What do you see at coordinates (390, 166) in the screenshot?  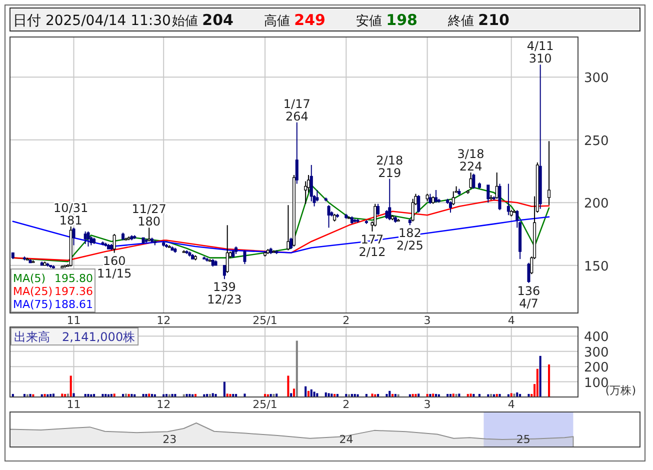 I see `annotation: 2/18 219` at bounding box center [390, 166].